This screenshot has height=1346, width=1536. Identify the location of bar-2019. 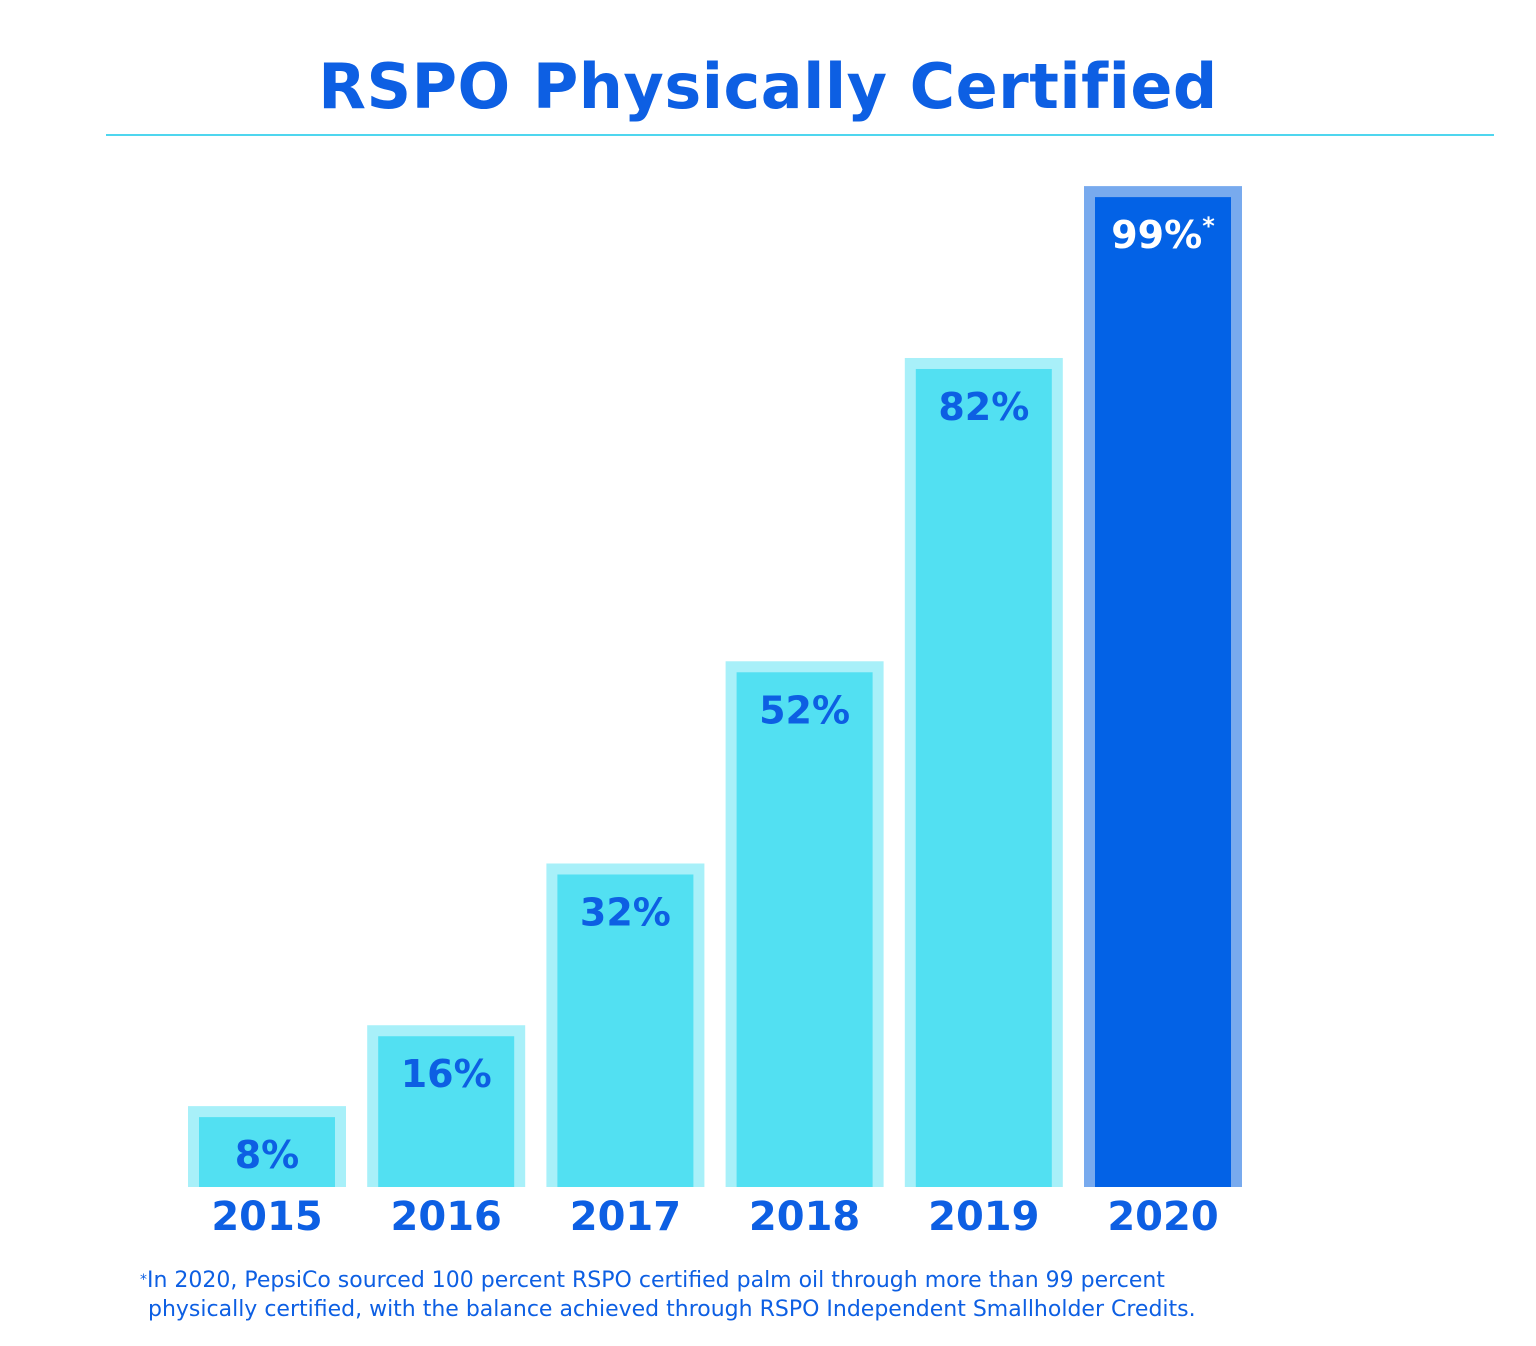
(983, 778).